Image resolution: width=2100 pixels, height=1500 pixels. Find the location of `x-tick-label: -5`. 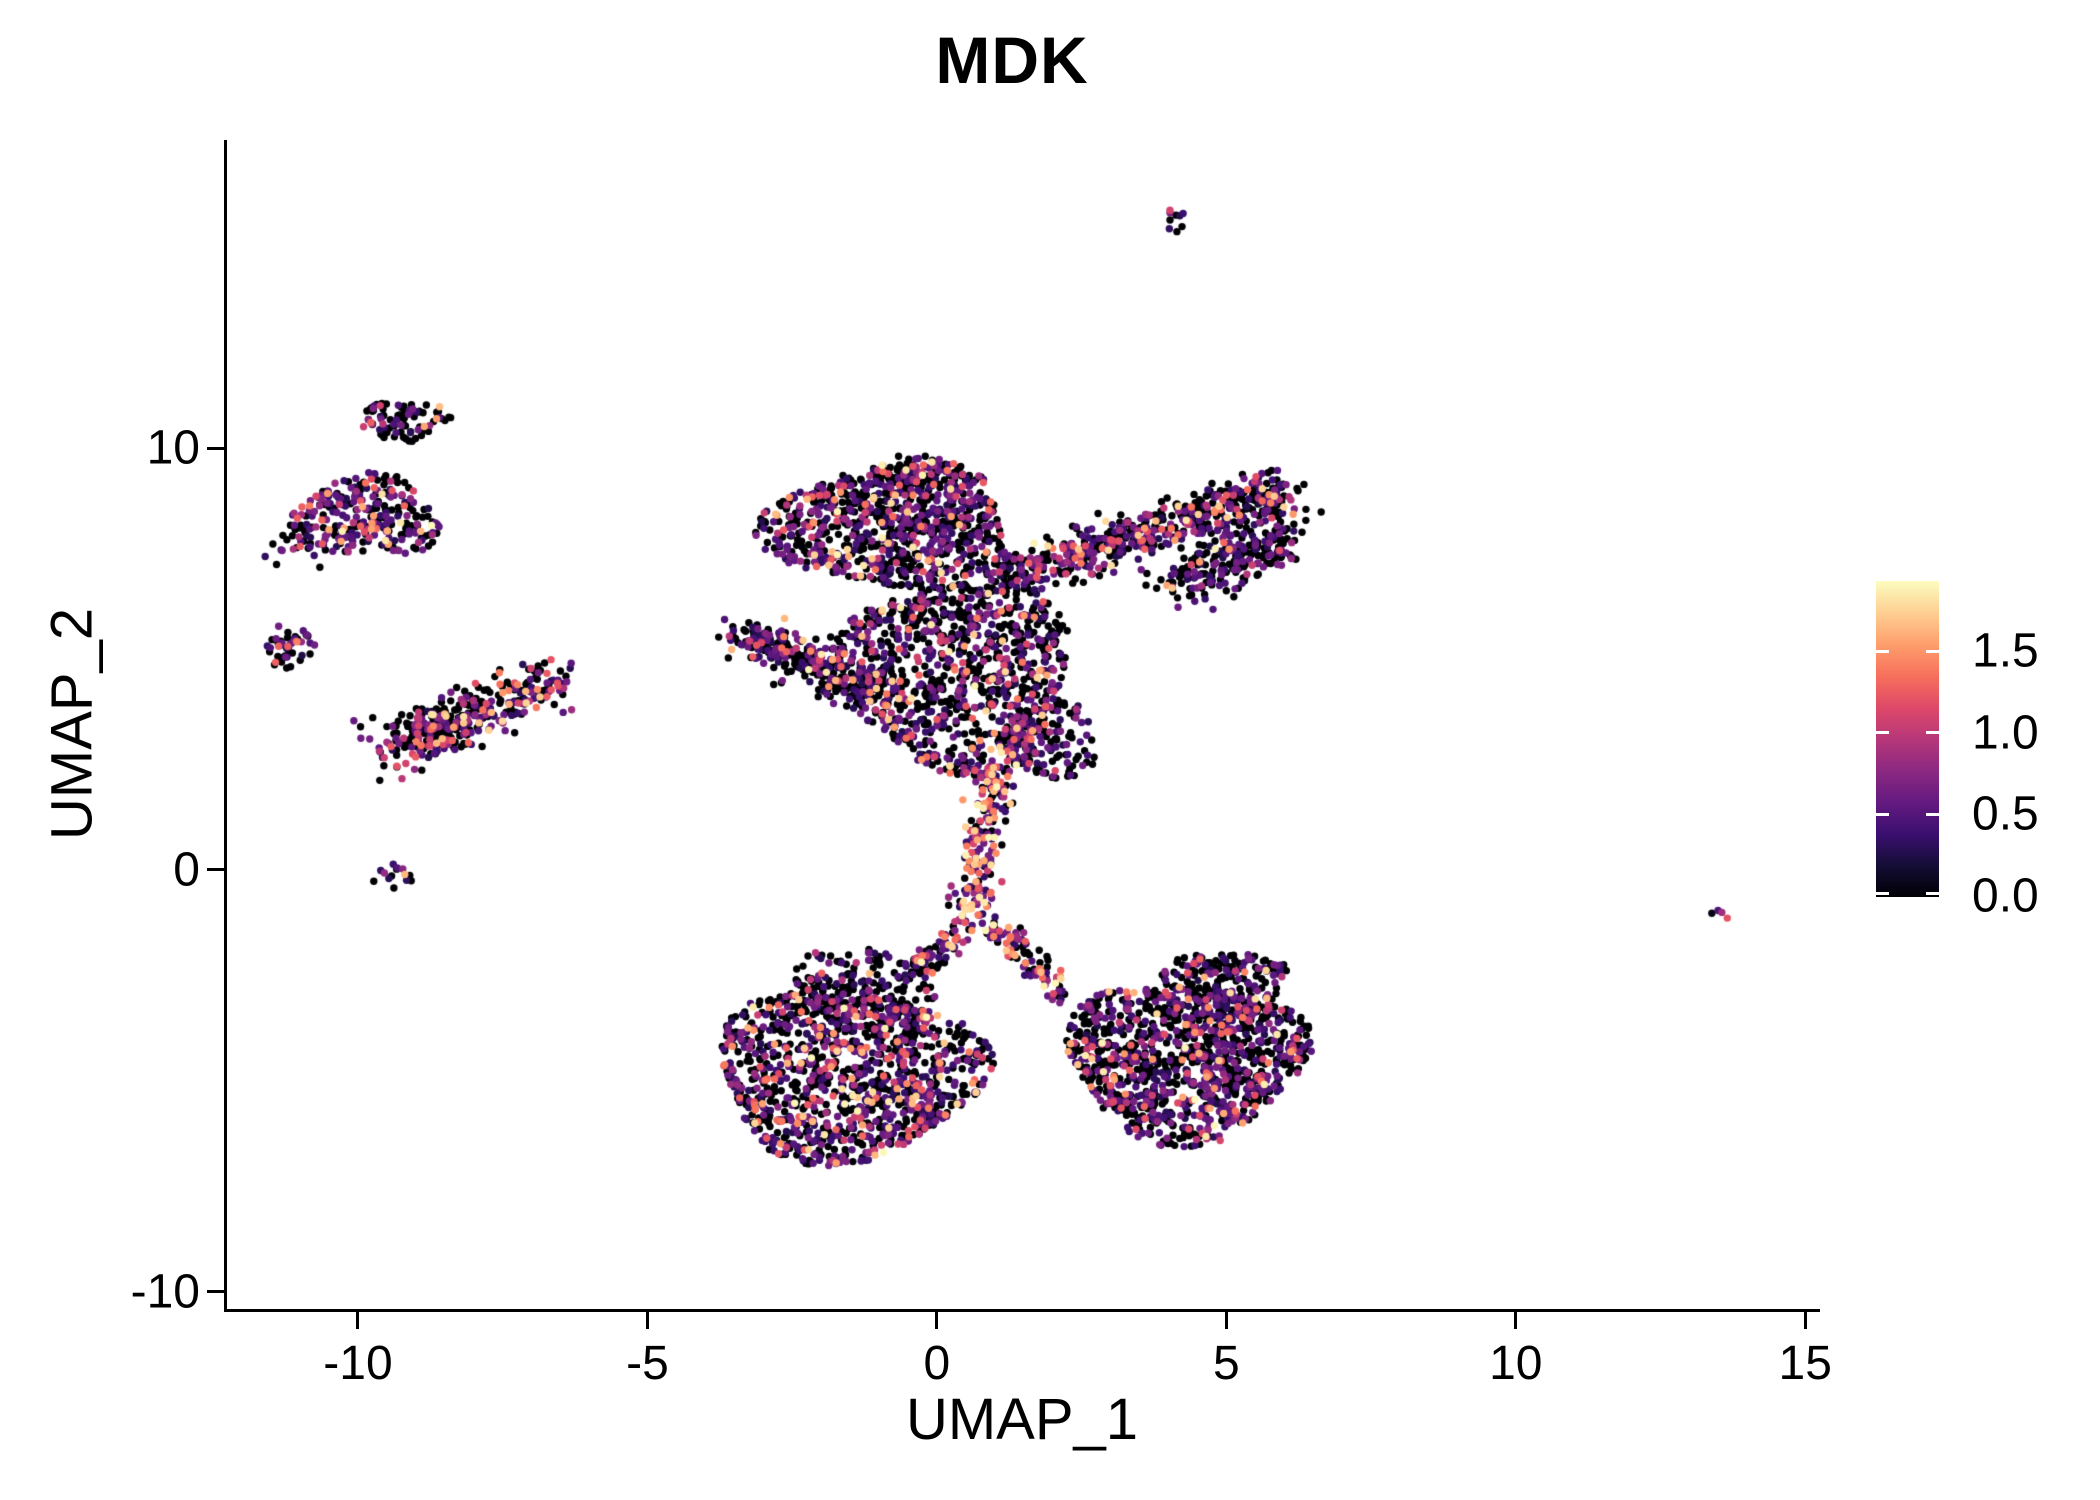

x-tick-label: -5 is located at coordinates (647, 1363).